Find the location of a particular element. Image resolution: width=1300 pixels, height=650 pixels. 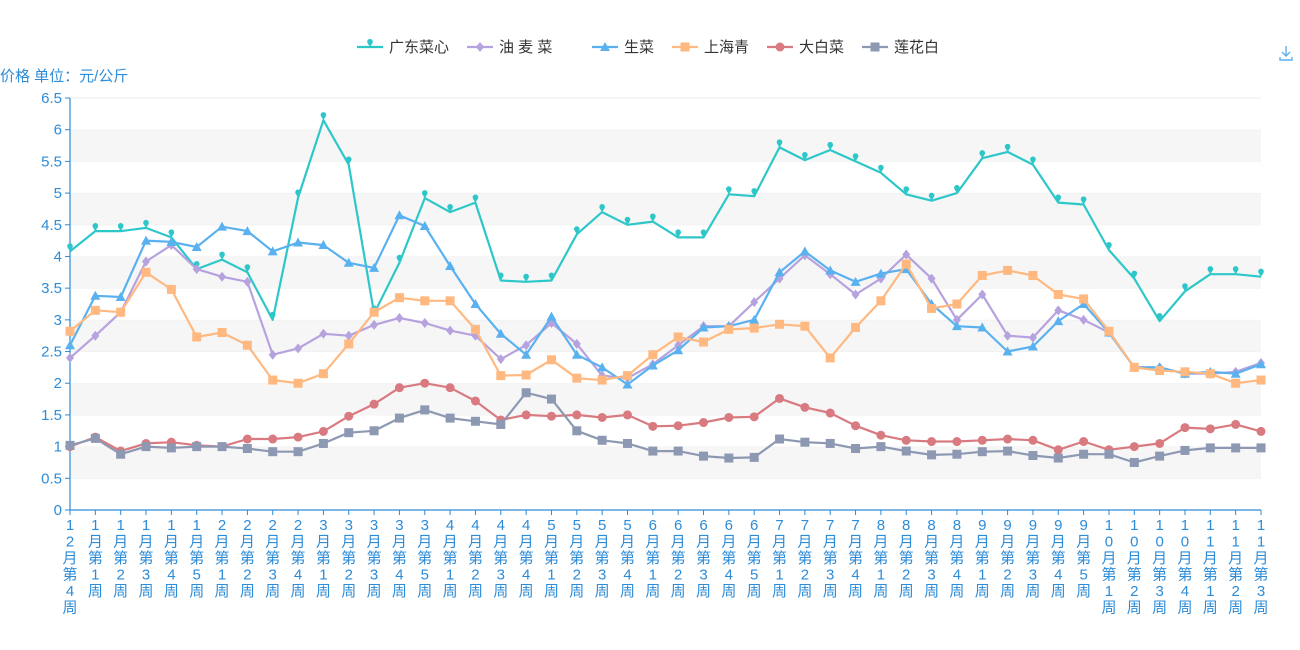

y-tick-label: 4.5 is located at coordinates (51, 225).